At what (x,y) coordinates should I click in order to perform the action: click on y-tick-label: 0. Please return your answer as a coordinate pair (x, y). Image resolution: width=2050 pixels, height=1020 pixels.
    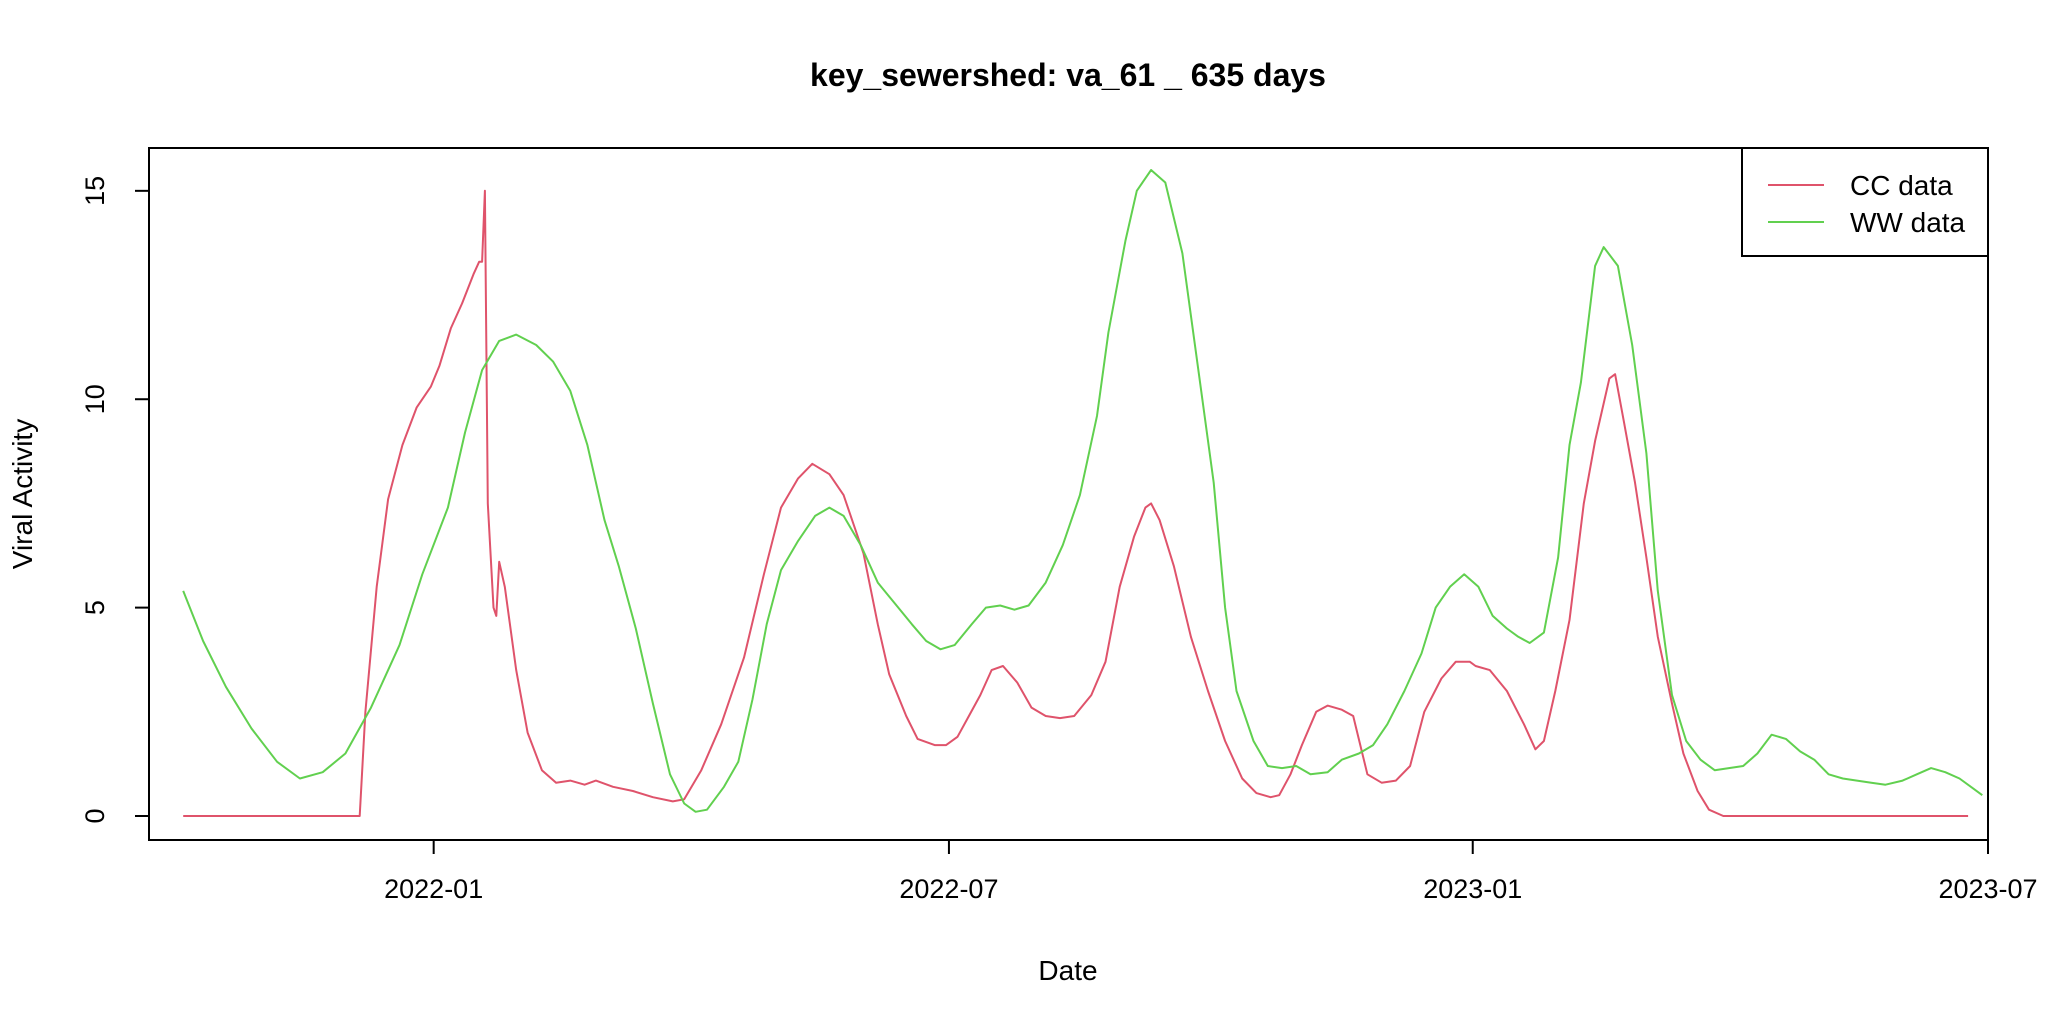
    Looking at the image, I should click on (95, 815).